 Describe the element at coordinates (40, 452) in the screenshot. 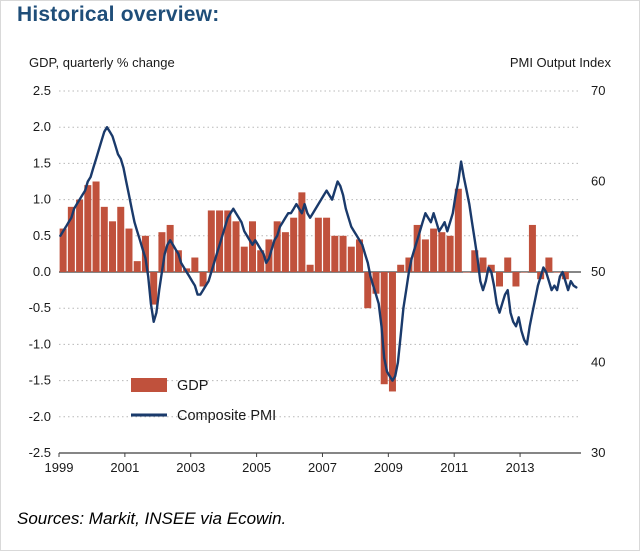

I see `left-tick-label: -2.5` at that location.